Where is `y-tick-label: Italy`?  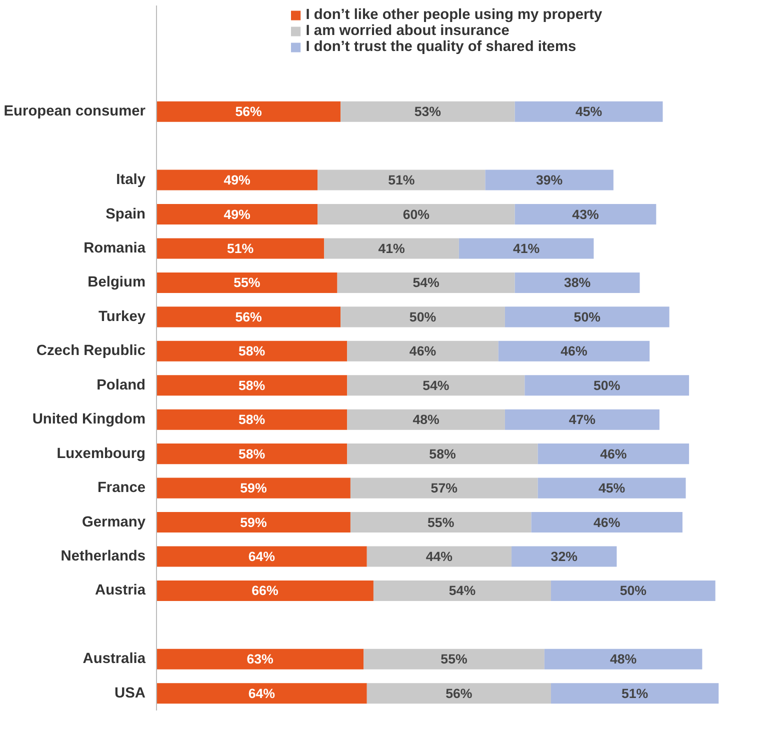 y-tick-label: Italy is located at coordinates (131, 180).